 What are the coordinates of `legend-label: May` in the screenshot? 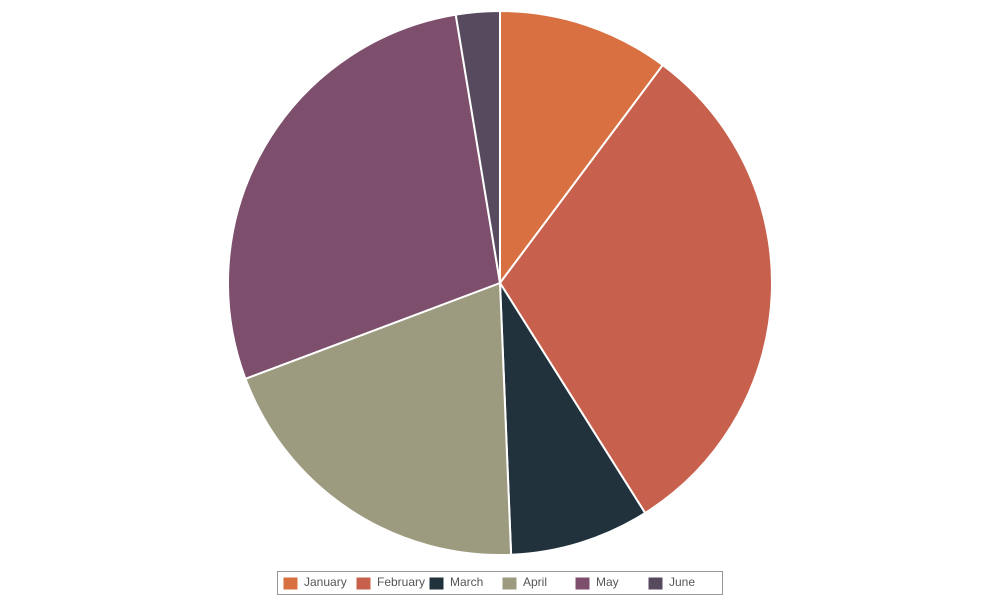 It's located at (607, 582).